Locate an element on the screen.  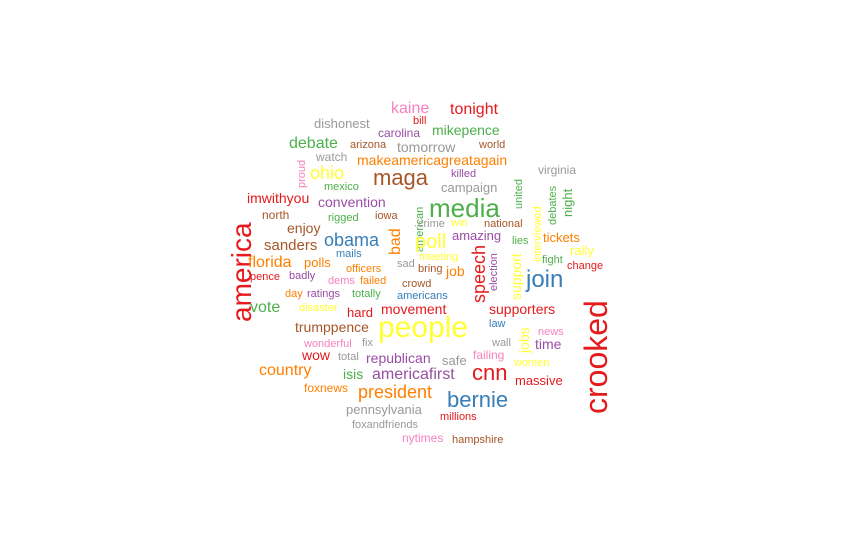
cloud-word-pennsylvania: pennsylvania is located at coordinates (384, 409).